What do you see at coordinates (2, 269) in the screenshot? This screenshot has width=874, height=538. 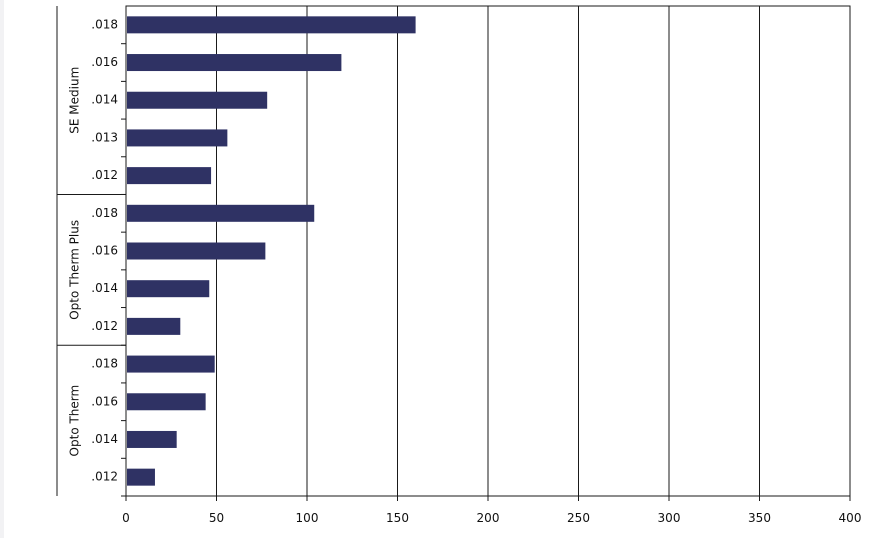 I see `frame-edge` at bounding box center [2, 269].